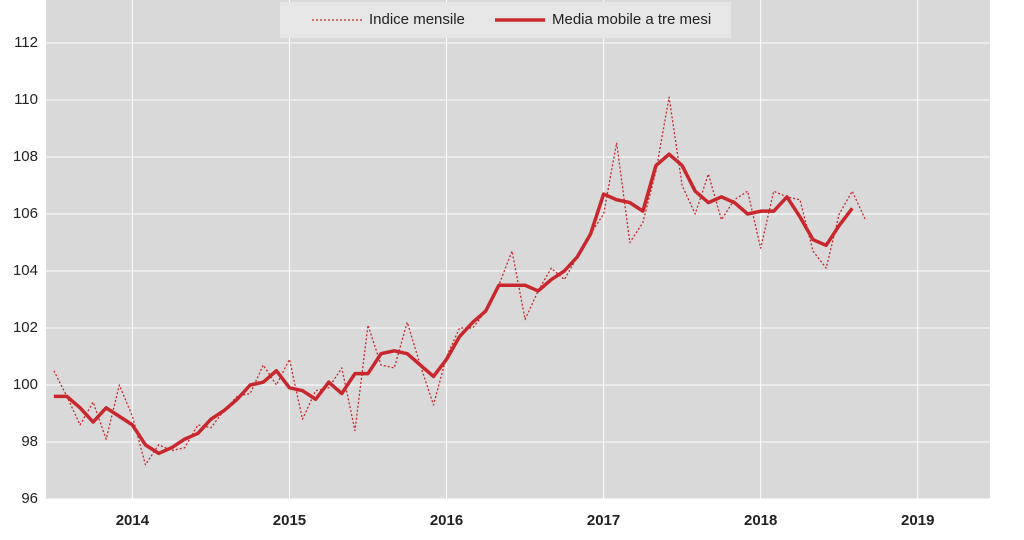  Describe the element at coordinates (133, 520) in the screenshot. I see `x-tick-label: 2014` at that location.